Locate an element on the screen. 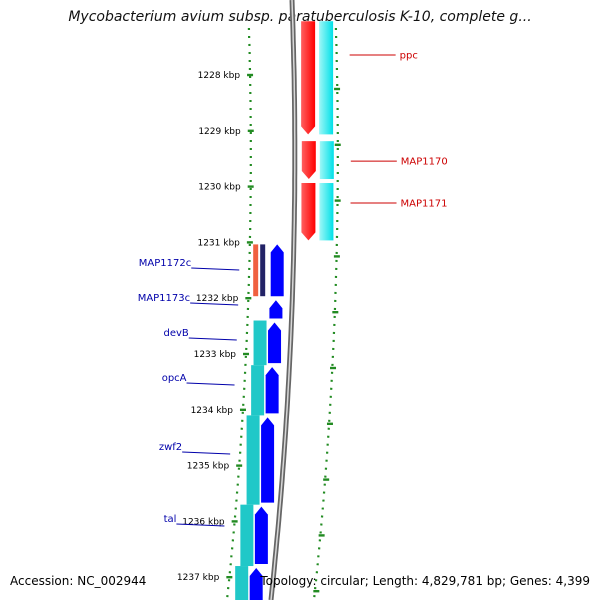  forward-gene-label: MAP1171 is located at coordinates (424, 204).